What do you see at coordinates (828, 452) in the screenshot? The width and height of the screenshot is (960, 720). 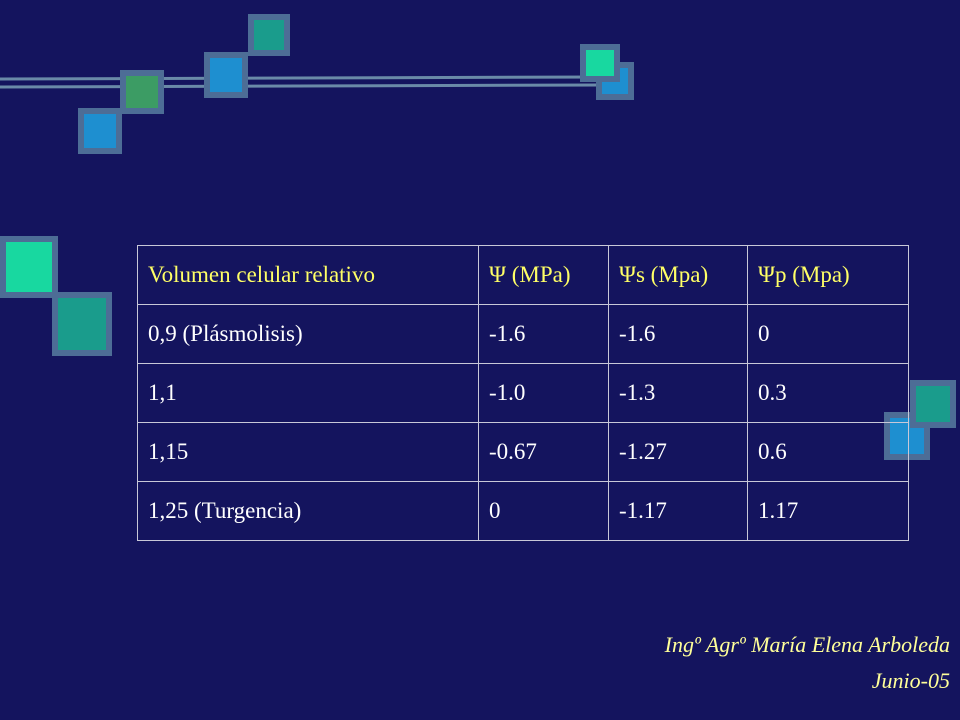 I see `cell: 0.6` at bounding box center [828, 452].